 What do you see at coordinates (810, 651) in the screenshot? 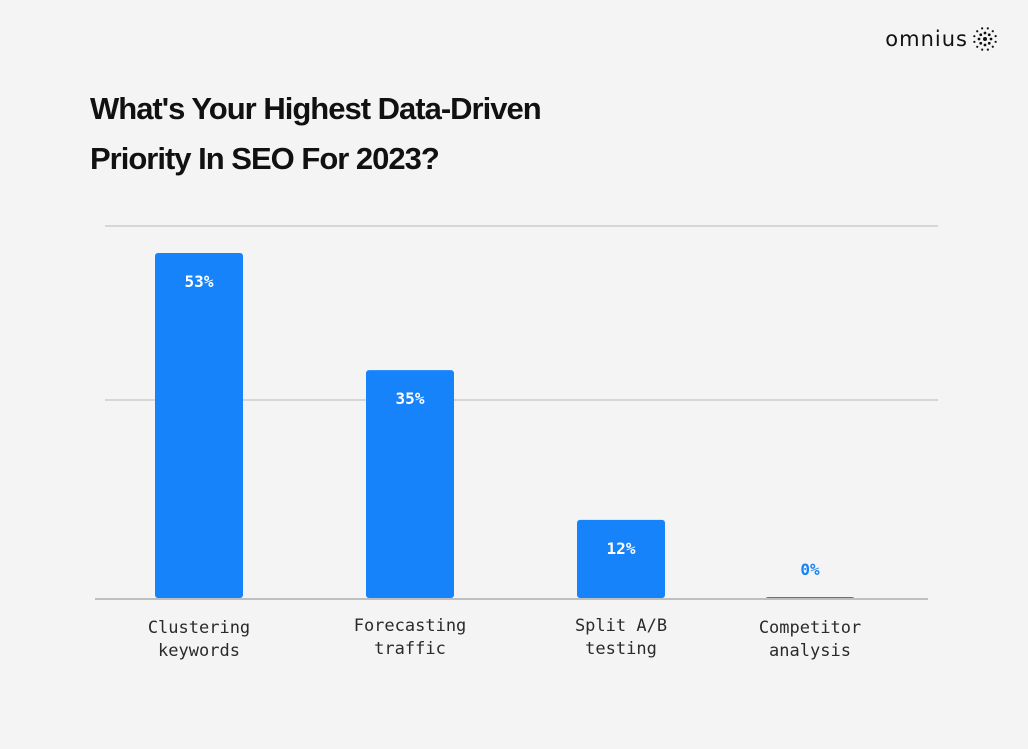
I see `category-label-3-line-2: analysis` at bounding box center [810, 651].